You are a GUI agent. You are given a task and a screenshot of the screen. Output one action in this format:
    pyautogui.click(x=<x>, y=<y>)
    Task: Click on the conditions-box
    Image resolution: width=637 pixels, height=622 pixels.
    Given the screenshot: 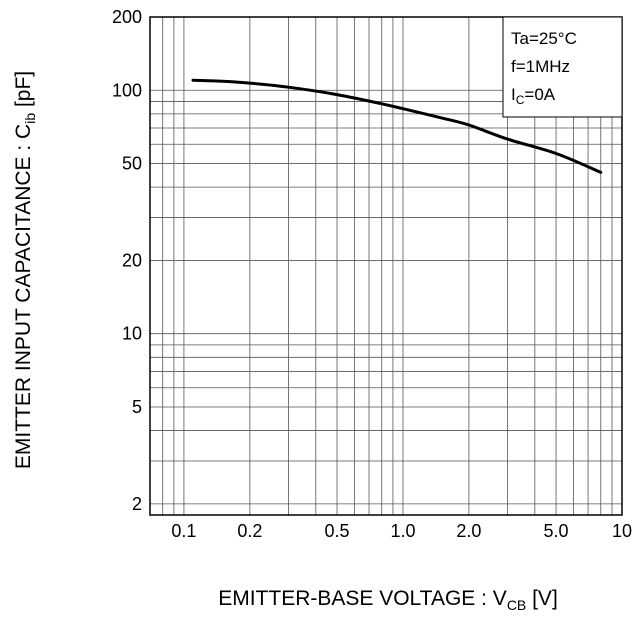 What is the action you would take?
    pyautogui.click(x=562, y=67)
    